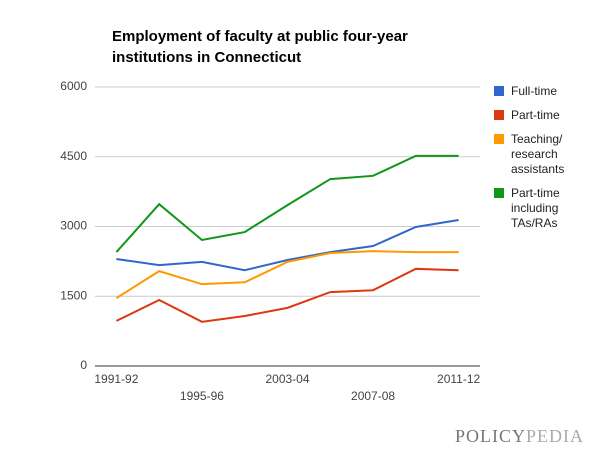 This screenshot has width=594, height=453. I want to click on y-tick-label: 3000, so click(73, 226).